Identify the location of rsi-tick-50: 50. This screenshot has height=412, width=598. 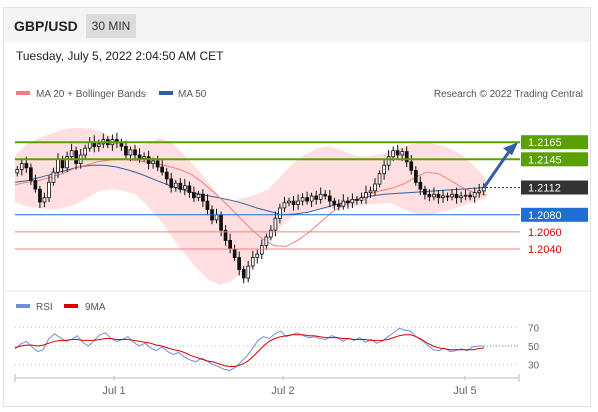
(534, 347).